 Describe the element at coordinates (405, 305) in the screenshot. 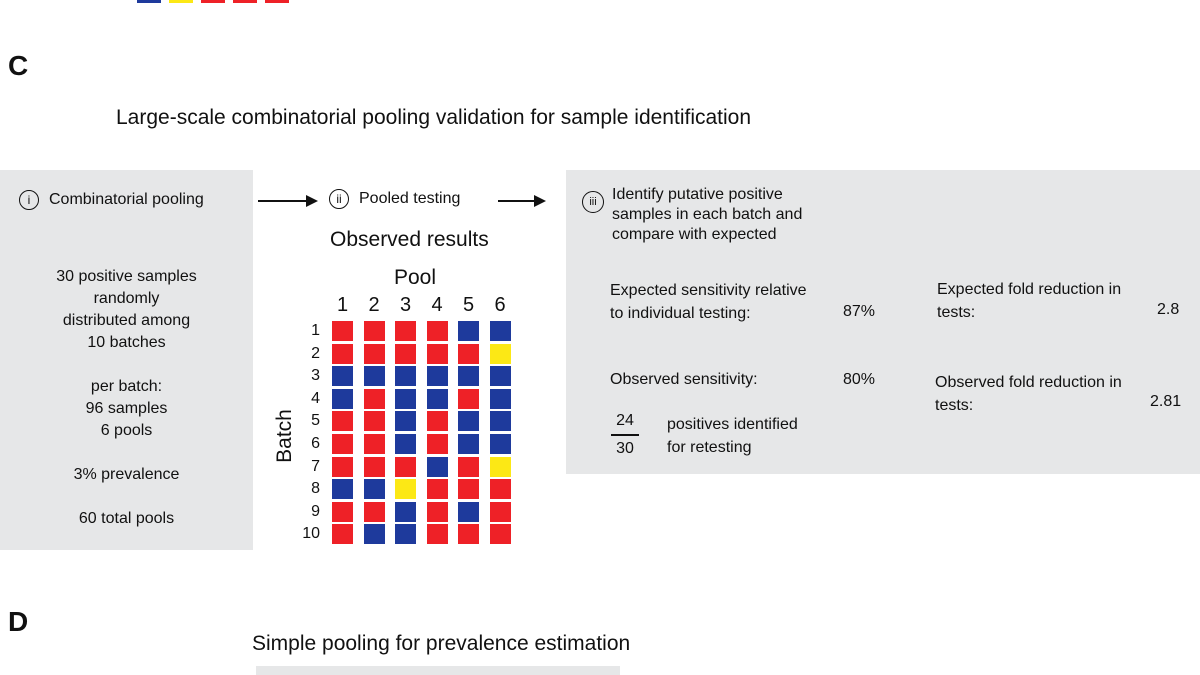

I see `pool-number-label: 3` at that location.